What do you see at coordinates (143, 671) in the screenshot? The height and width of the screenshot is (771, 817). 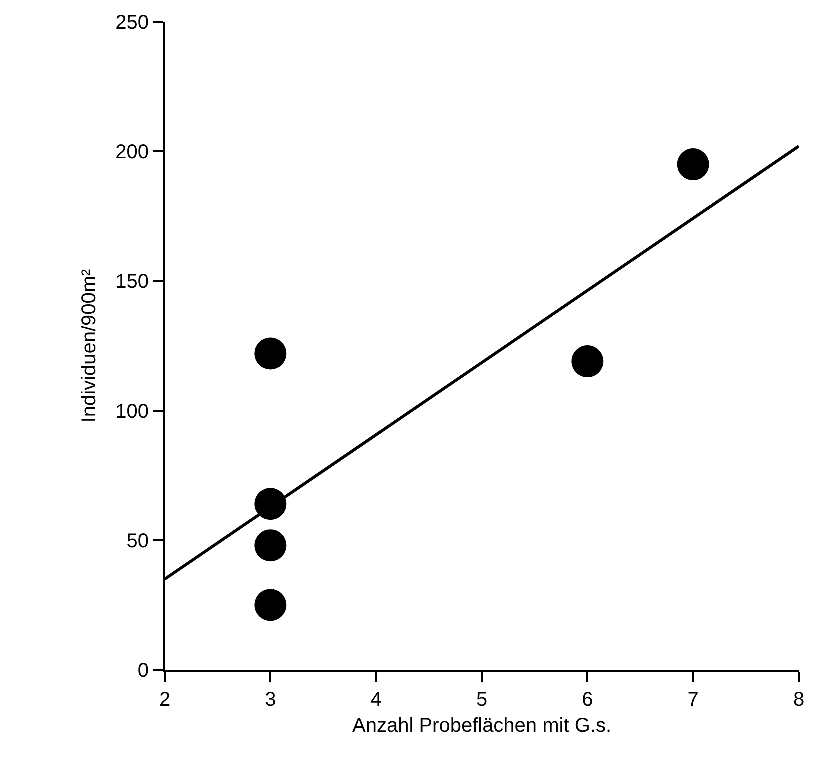 I see `y-tick-label: 0` at bounding box center [143, 671].